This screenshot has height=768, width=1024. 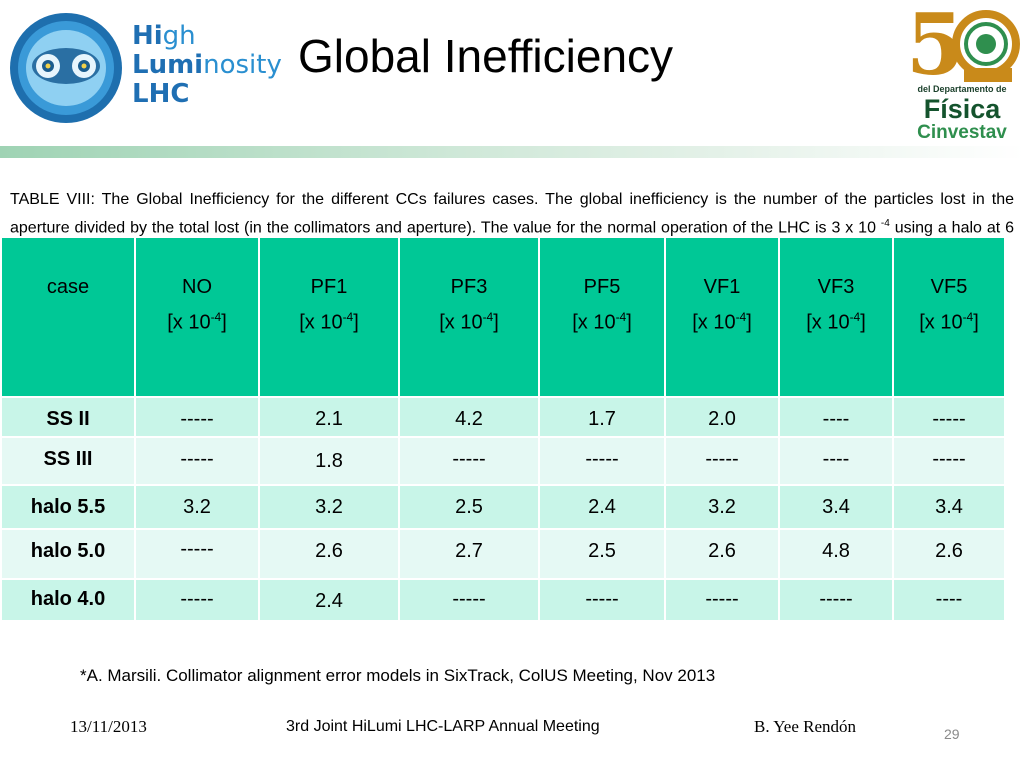 I want to click on column-header-pf5: PF5 [x 10-4], so click(x=602, y=317).